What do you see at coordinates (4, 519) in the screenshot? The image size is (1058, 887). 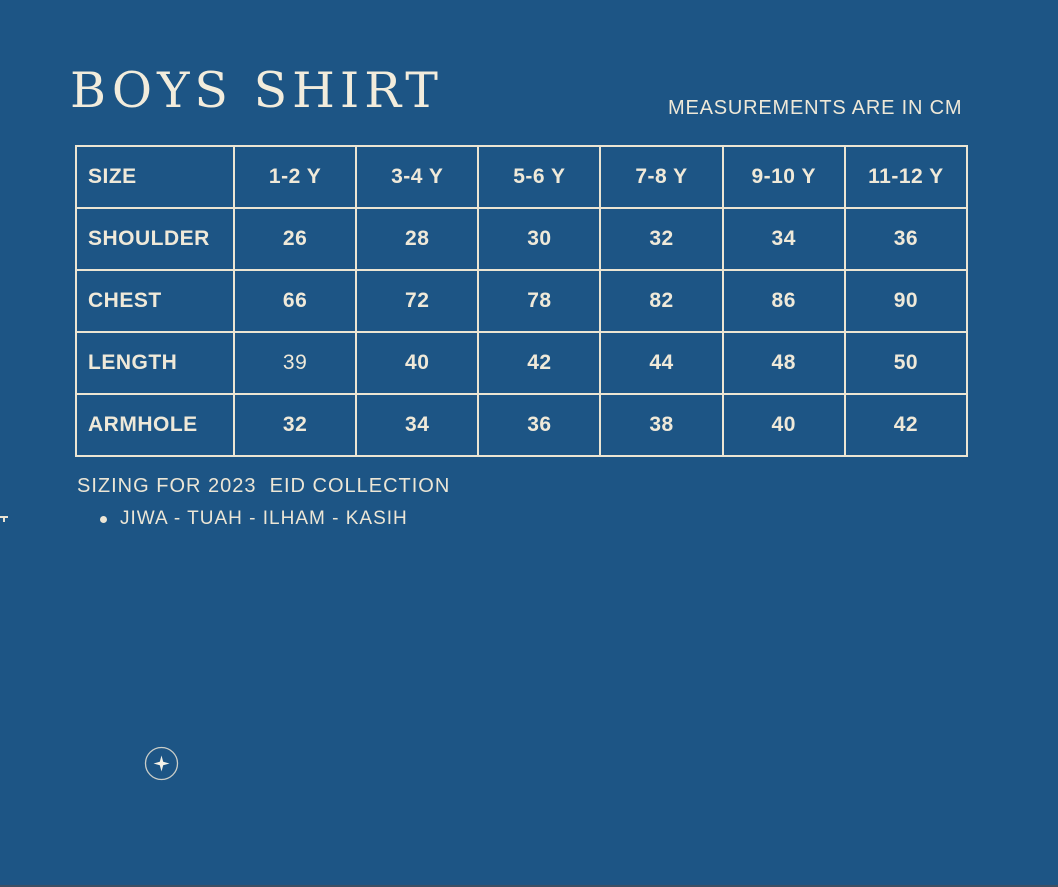 I see `left-edge-artifact-icon` at bounding box center [4, 519].